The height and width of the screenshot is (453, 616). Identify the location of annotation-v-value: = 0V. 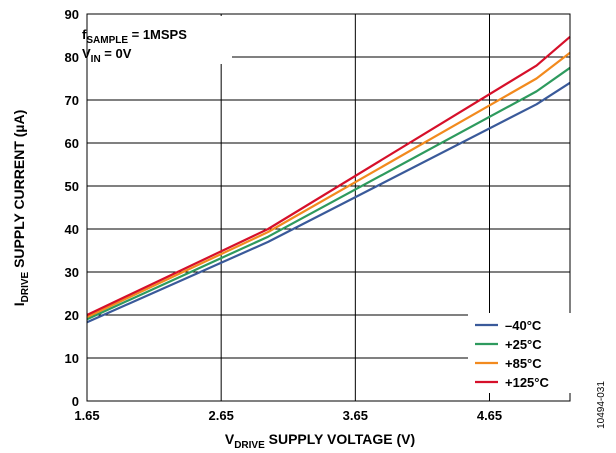
(116, 53).